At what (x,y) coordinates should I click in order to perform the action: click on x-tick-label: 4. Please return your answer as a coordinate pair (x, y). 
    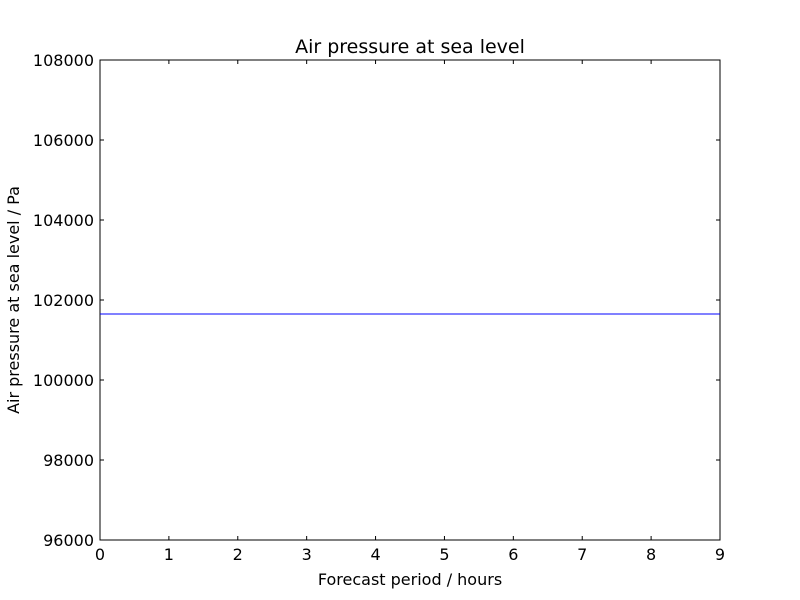
    Looking at the image, I should click on (375, 554).